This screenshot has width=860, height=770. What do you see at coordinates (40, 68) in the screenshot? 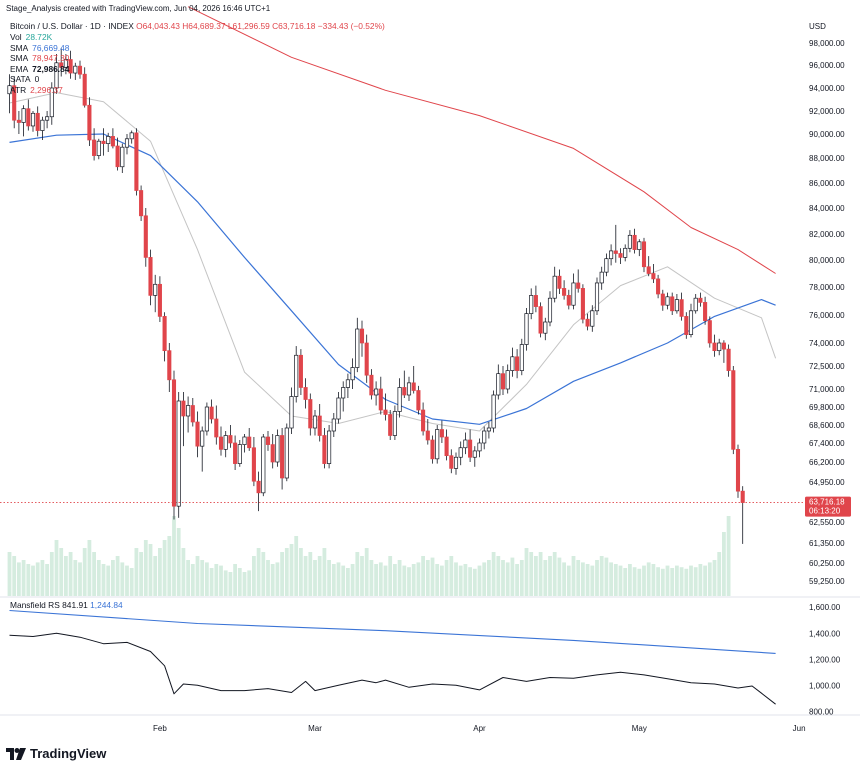
I see `indicator-row-ema: EMA 72,986.84` at bounding box center [40, 68].